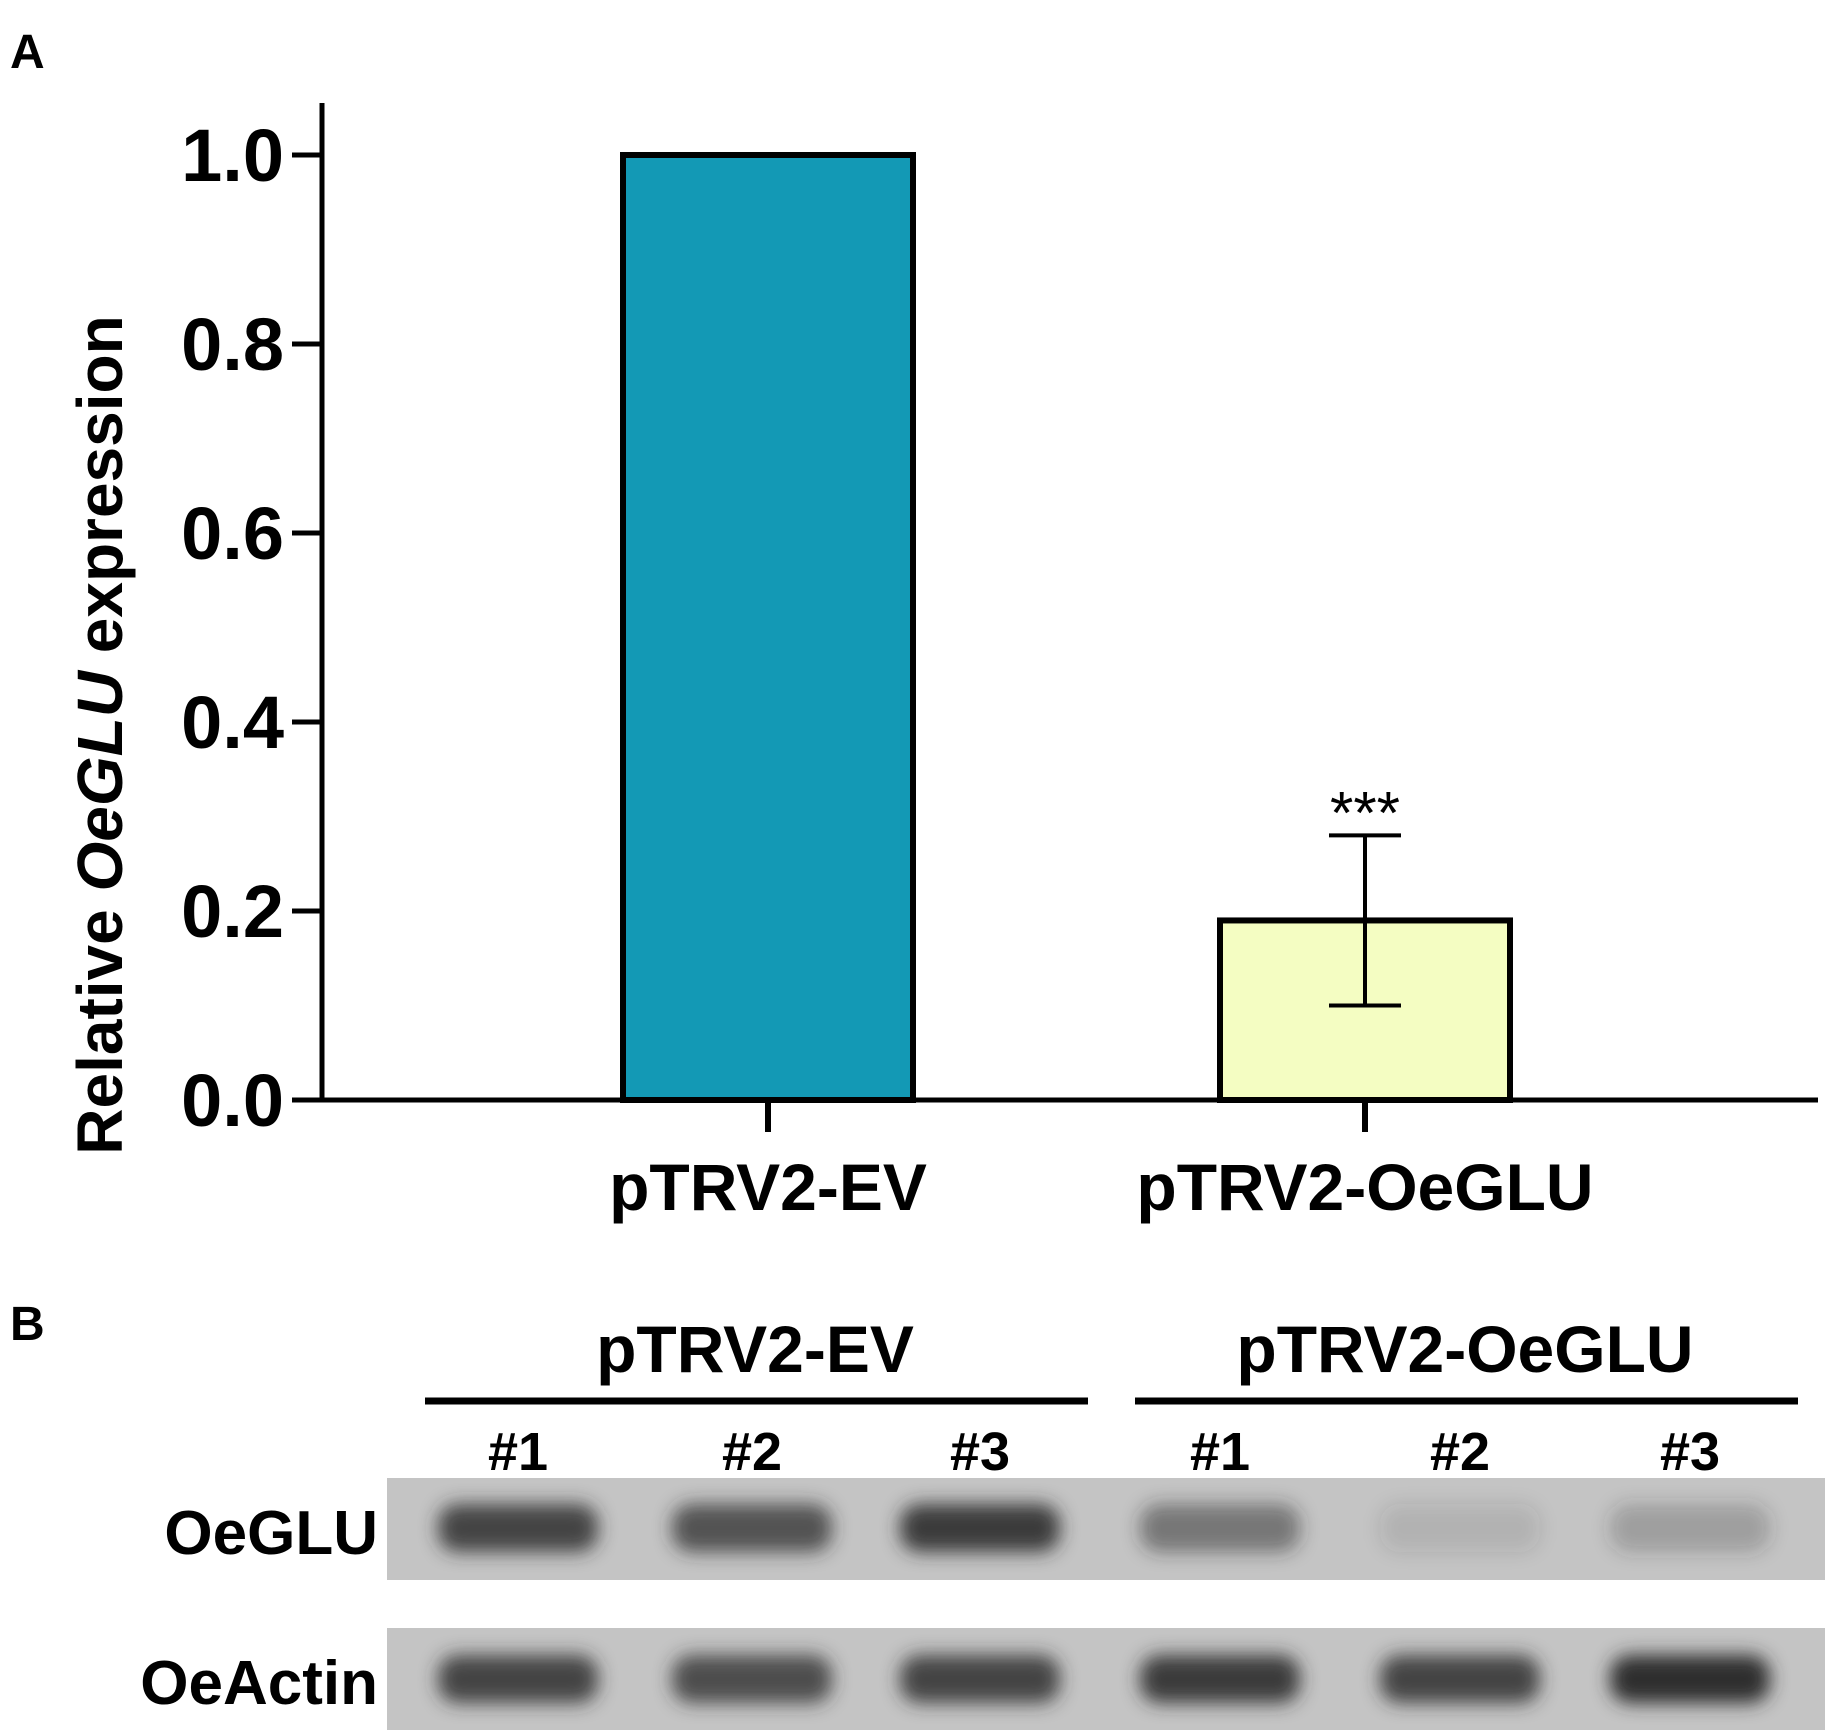 This screenshot has width=1827, height=1735. I want to click on lane-labels: #1 #2 #3 #1 #2 #3, so click(1104, 1452).